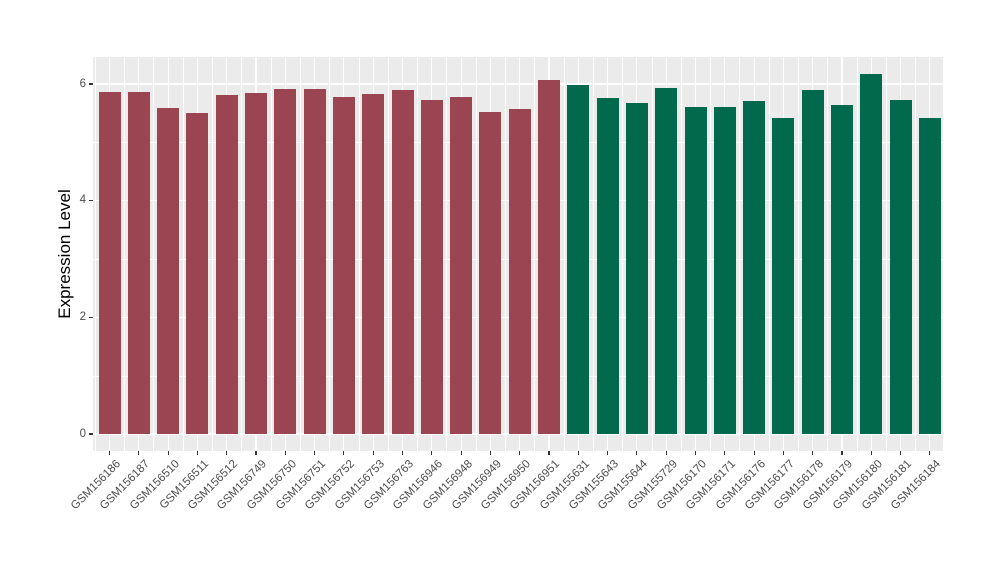 Image resolution: width=1000 pixels, height=580 pixels. What do you see at coordinates (929, 275) in the screenshot?
I see `bar-GSM156184` at bounding box center [929, 275].